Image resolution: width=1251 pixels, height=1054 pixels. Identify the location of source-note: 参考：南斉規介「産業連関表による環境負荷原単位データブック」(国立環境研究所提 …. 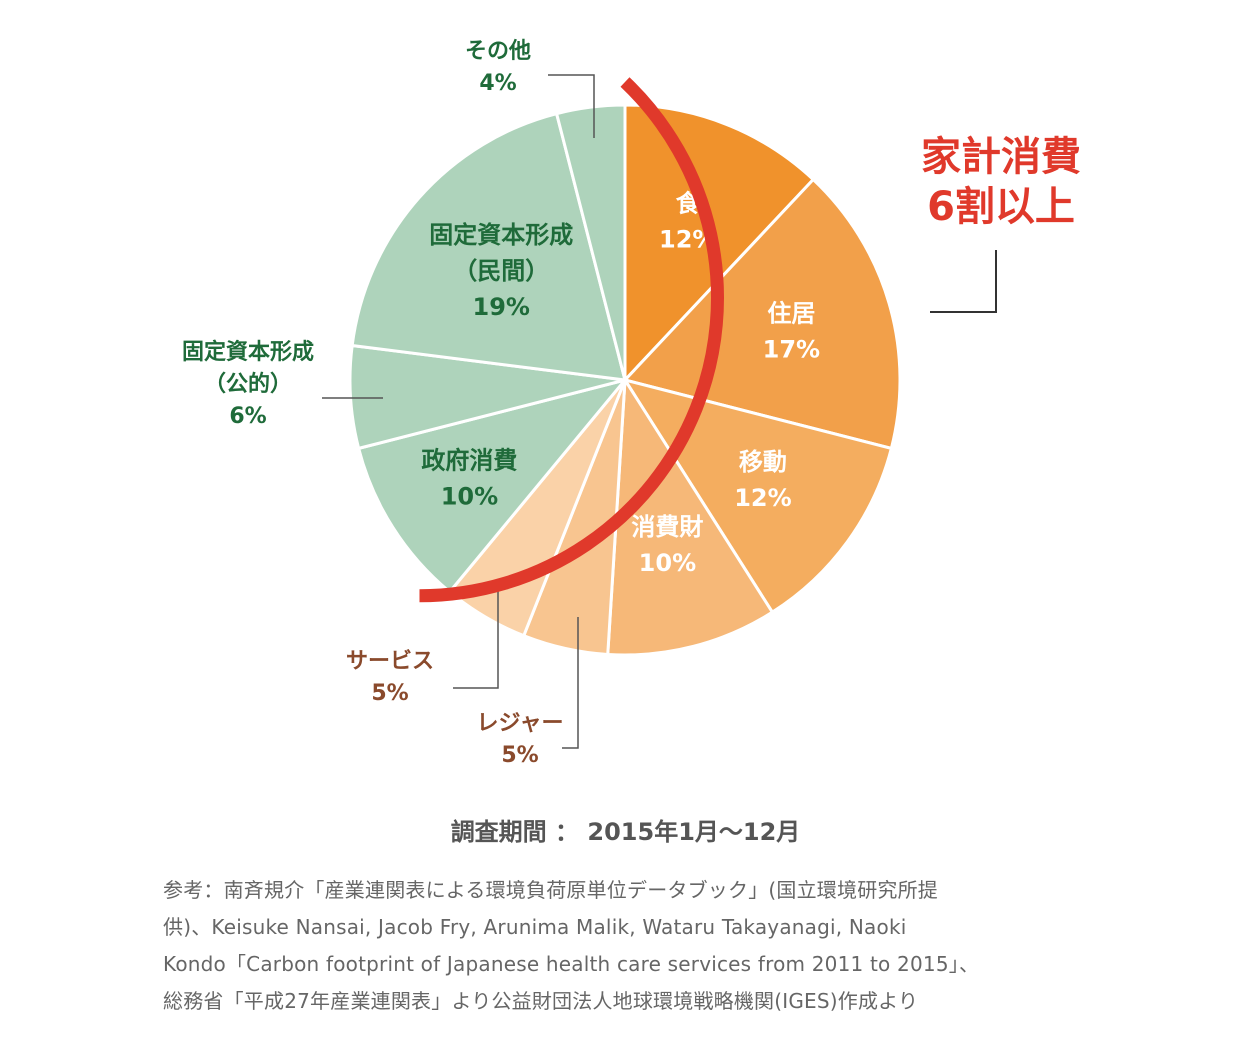
(628, 946).